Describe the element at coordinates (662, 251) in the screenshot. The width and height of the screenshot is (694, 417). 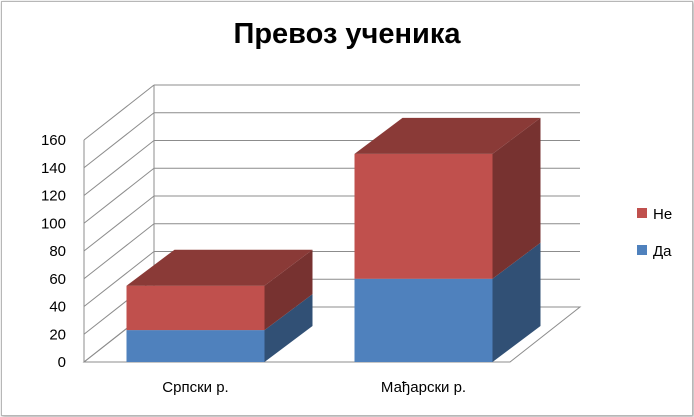
I see `legend-label: Да` at that location.